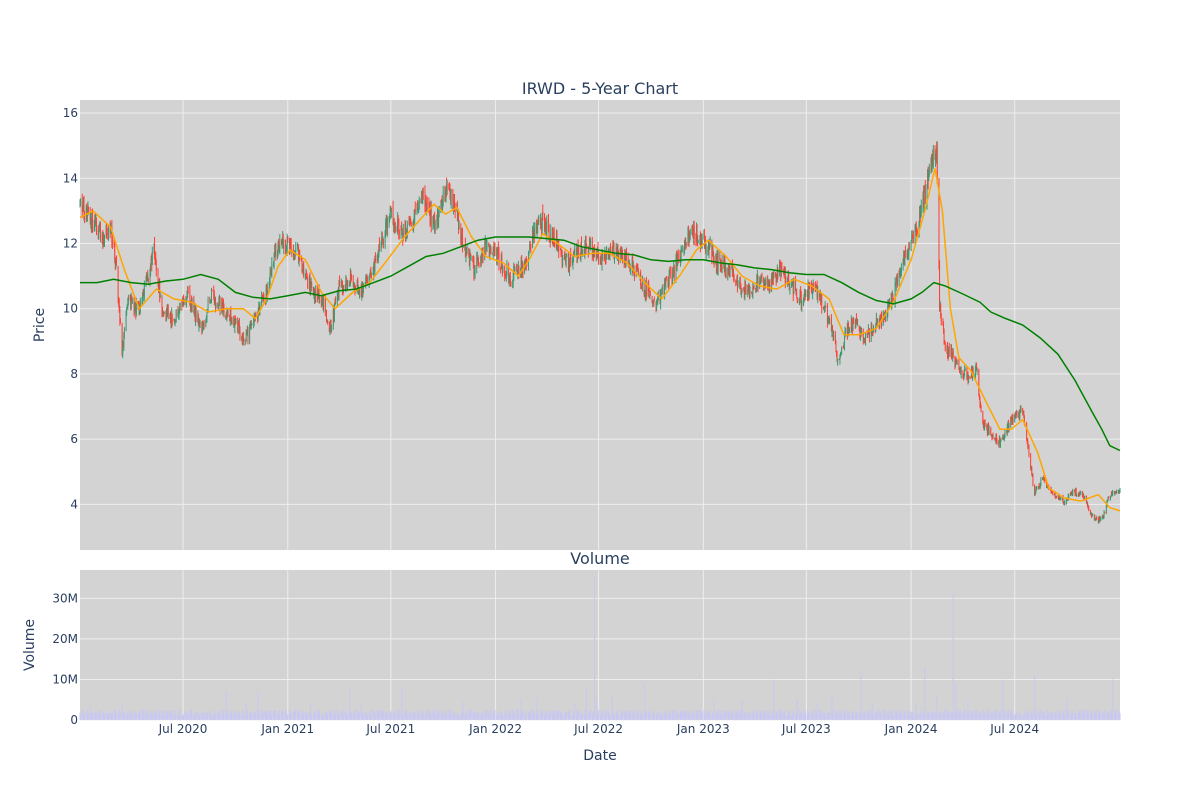 This screenshot has height=800, width=1200. What do you see at coordinates (183, 729) in the screenshot?
I see `x-tick-label: Jul 2020` at bounding box center [183, 729].